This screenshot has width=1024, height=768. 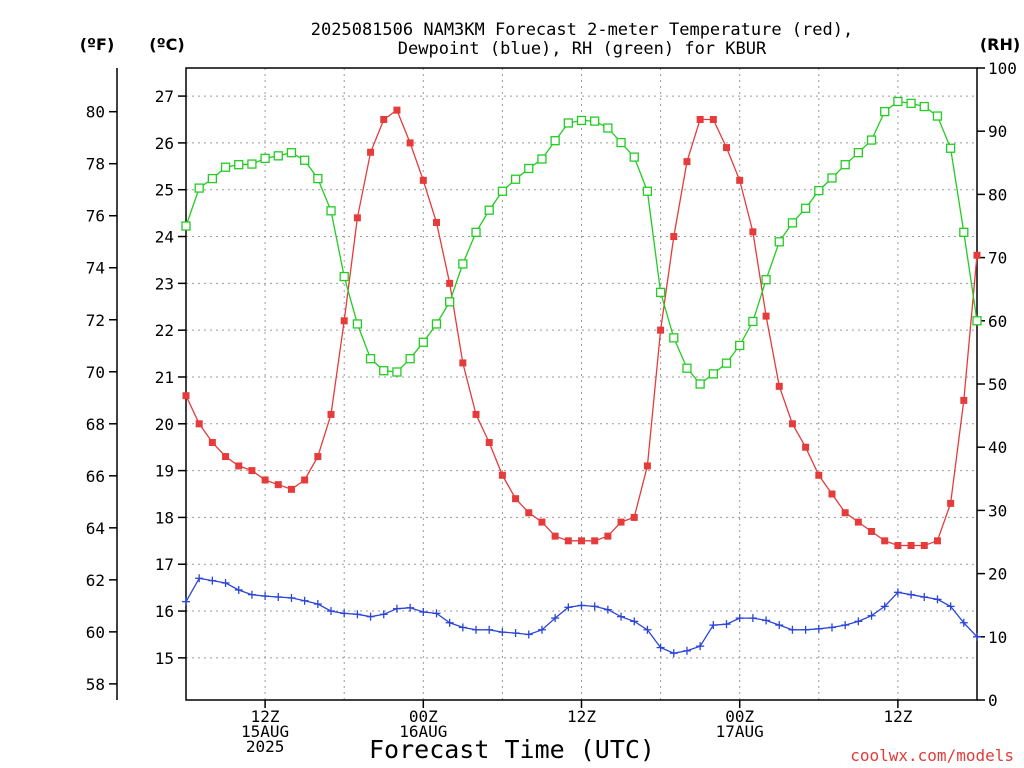 What do you see at coordinates (423, 716) in the screenshot?
I see `x-tick-label: 00Z` at bounding box center [423, 716].